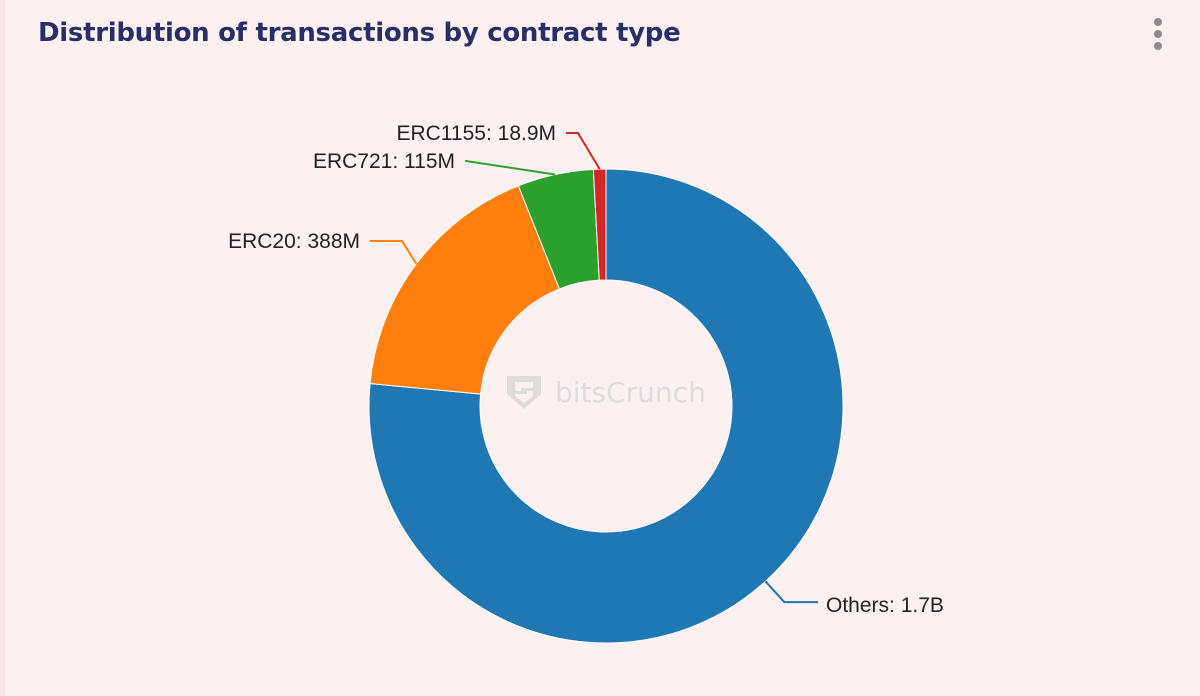 The image size is (1200, 696). Describe the element at coordinates (465, 290) in the screenshot. I see `slice-erc20` at that location.